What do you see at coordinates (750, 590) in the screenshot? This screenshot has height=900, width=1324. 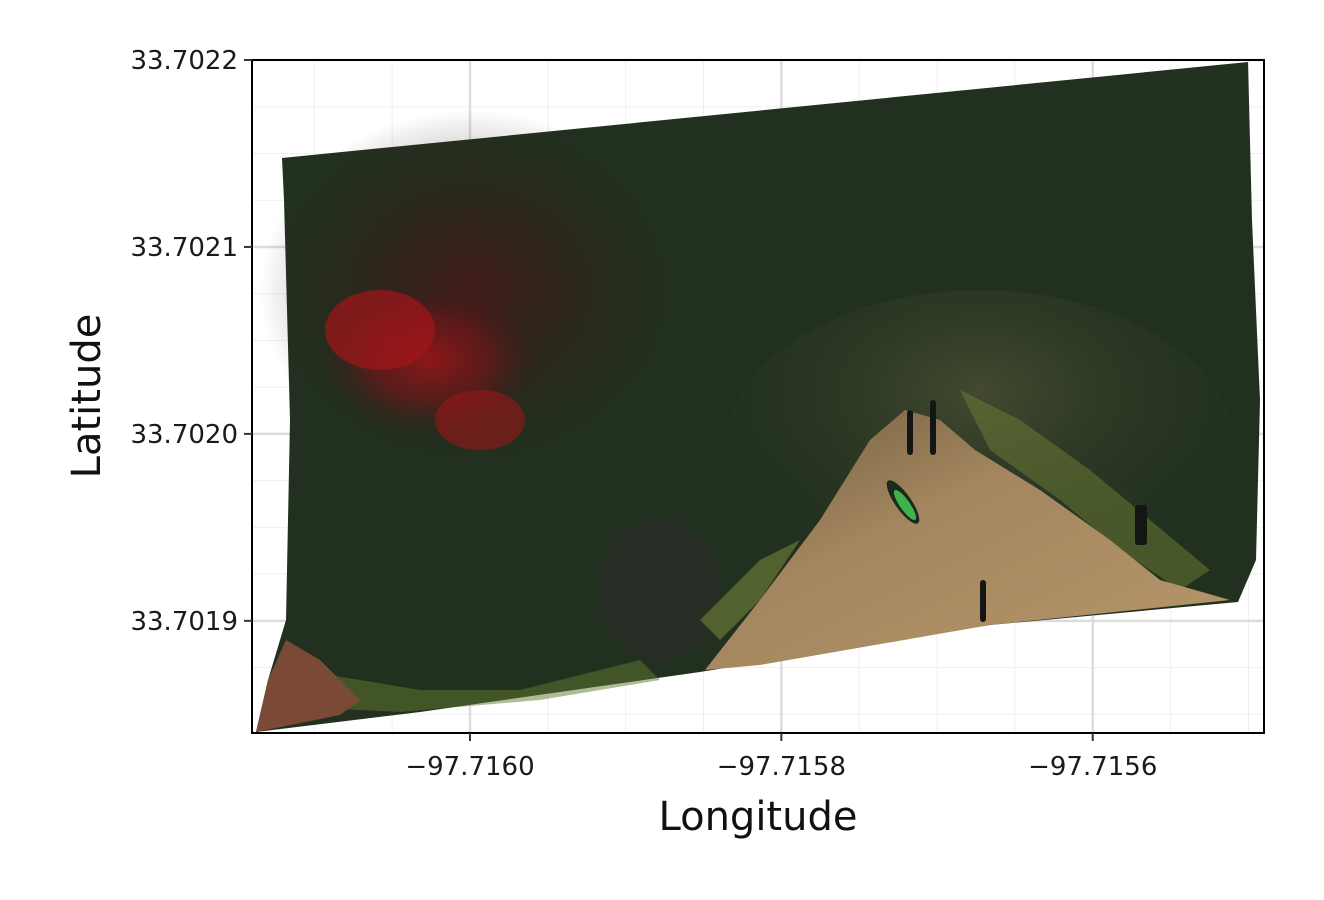 I see `vegetation-shore` at bounding box center [750, 590].